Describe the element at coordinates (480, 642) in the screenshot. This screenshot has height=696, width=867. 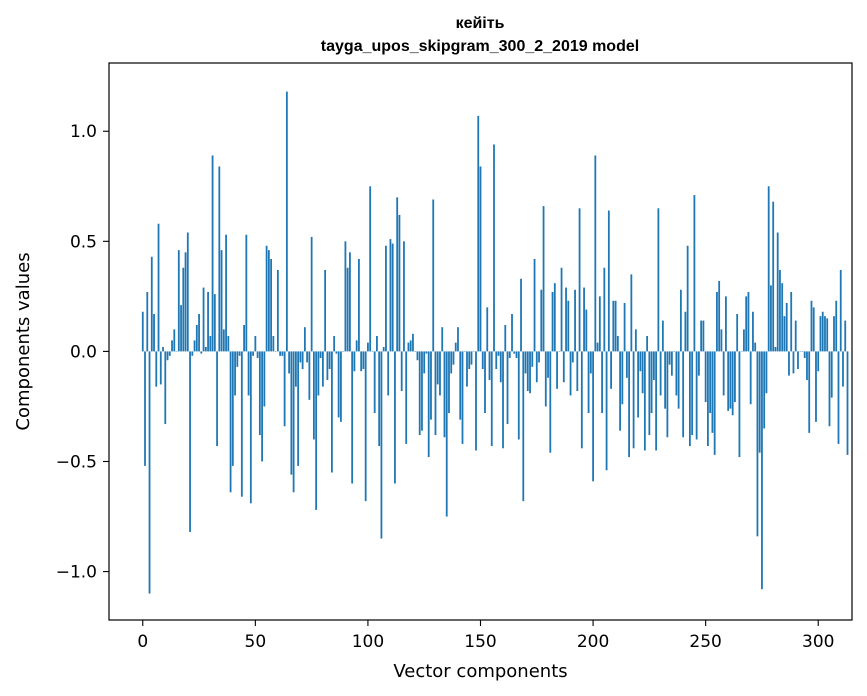
I see `x-tick-label: 150` at that location.